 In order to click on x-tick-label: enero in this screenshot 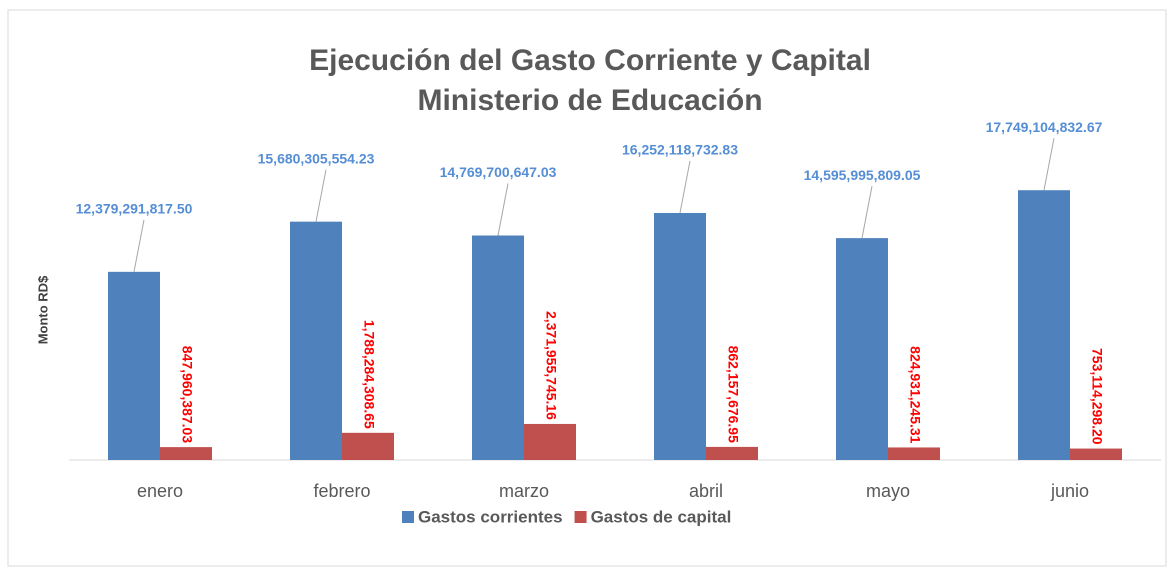, I will do `click(160, 491)`.